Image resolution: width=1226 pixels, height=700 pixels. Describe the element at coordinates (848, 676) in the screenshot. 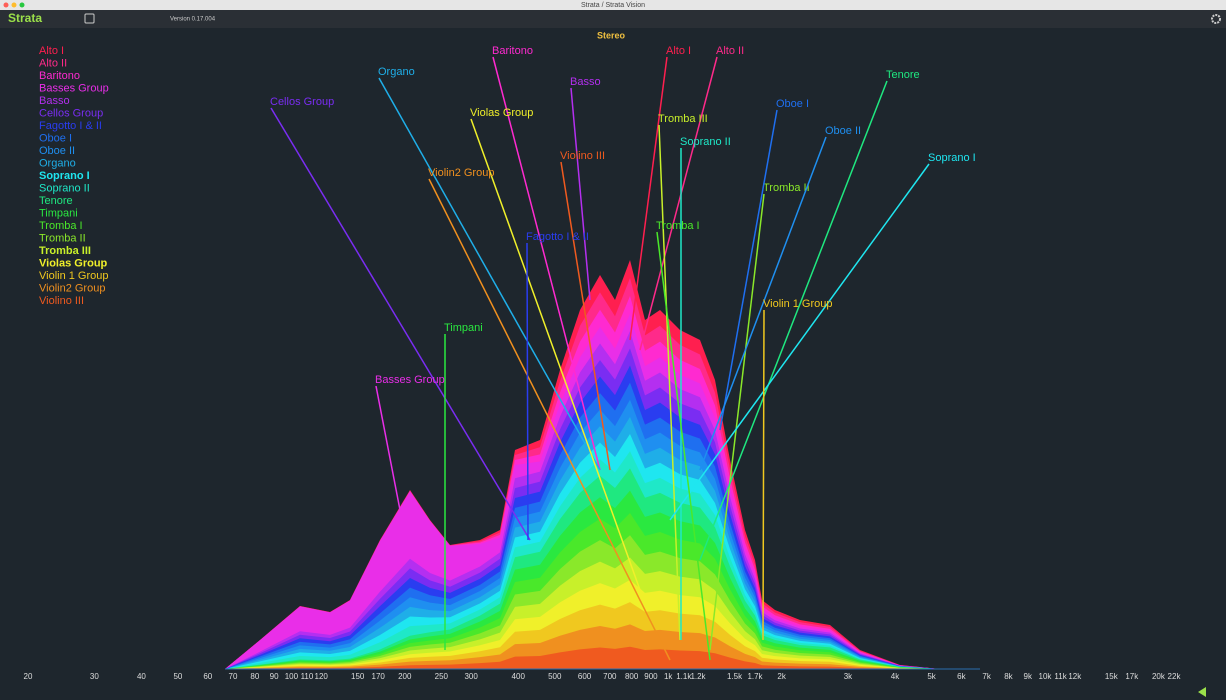

I see `x-tick-label: 3k` at that location.